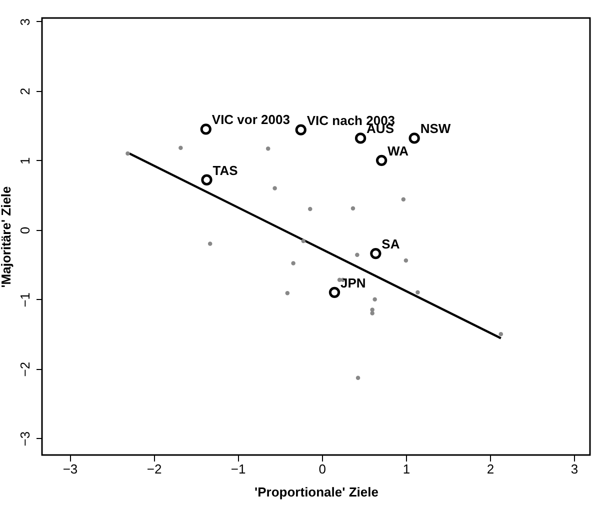 The image size is (592, 508). What do you see at coordinates (574, 469) in the screenshot?
I see `x-tick-label: 3` at bounding box center [574, 469].